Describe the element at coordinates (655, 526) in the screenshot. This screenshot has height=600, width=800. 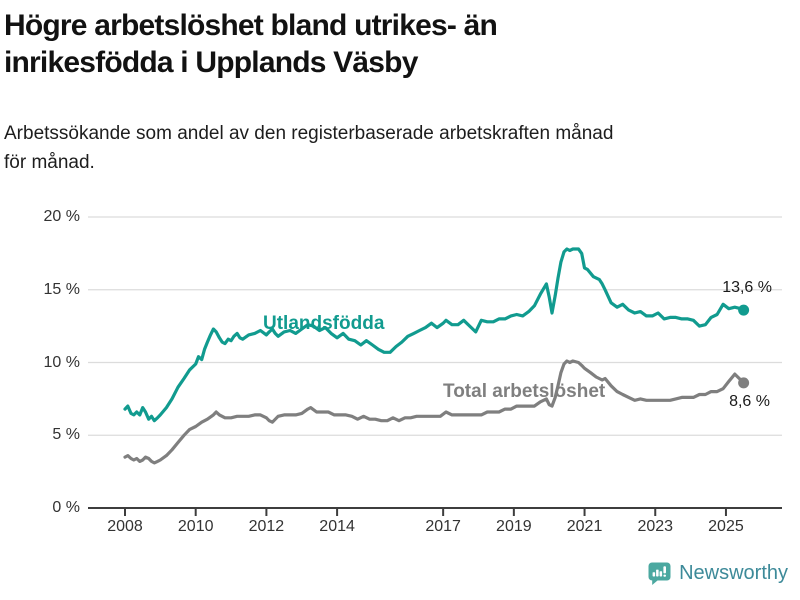
I see `x-axis-tick-label: 2023` at that location.